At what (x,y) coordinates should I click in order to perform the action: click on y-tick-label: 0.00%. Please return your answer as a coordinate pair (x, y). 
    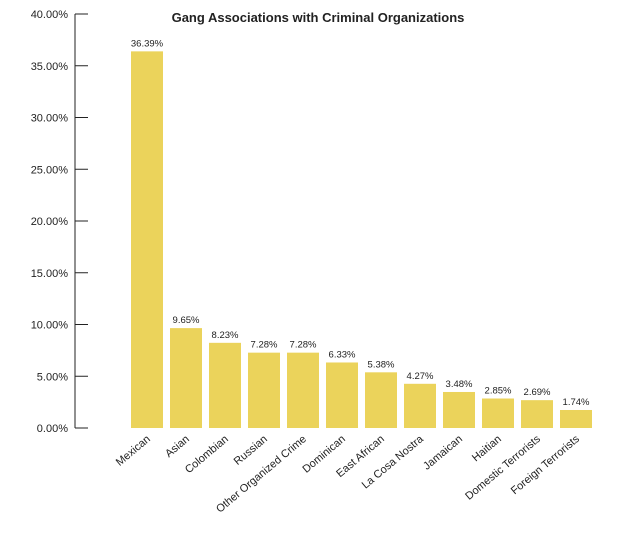
    Looking at the image, I should click on (52, 429).